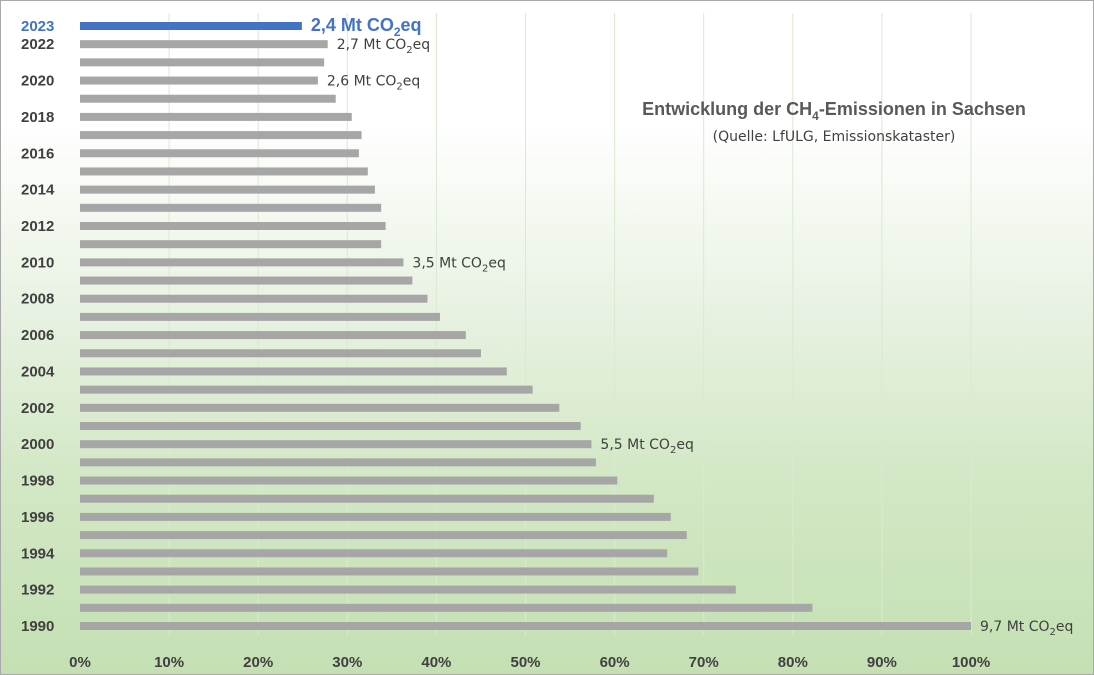 The height and width of the screenshot is (675, 1094). What do you see at coordinates (260, 316) in the screenshot?
I see `bar-2007` at bounding box center [260, 316].